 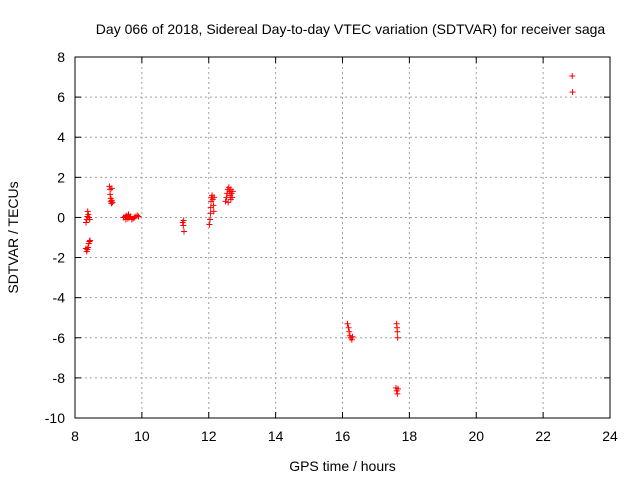 I want to click on x-tick-label: 14, so click(x=276, y=436).